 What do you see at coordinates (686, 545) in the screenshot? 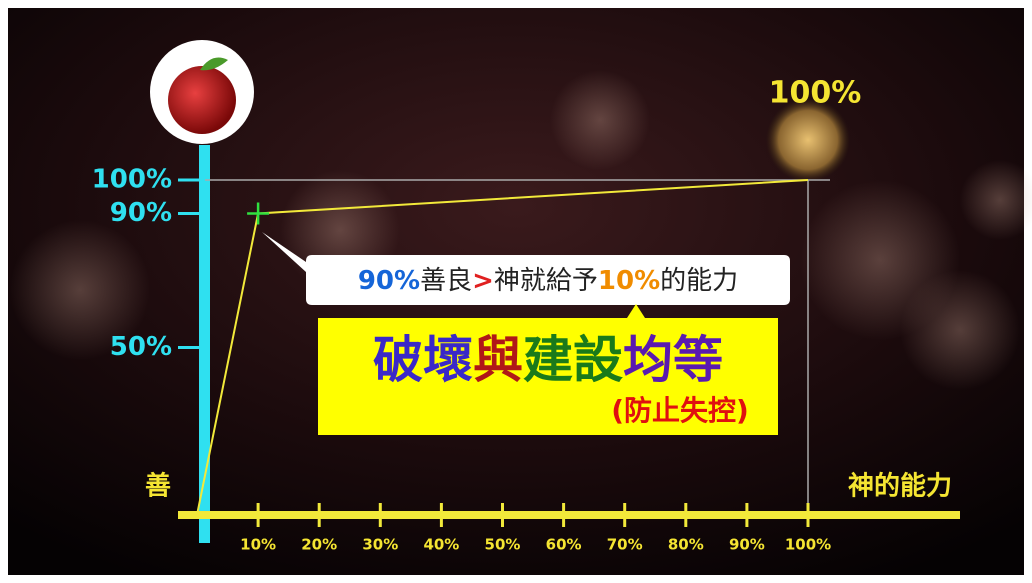
I see `x-tick-label: 80%` at bounding box center [686, 545].